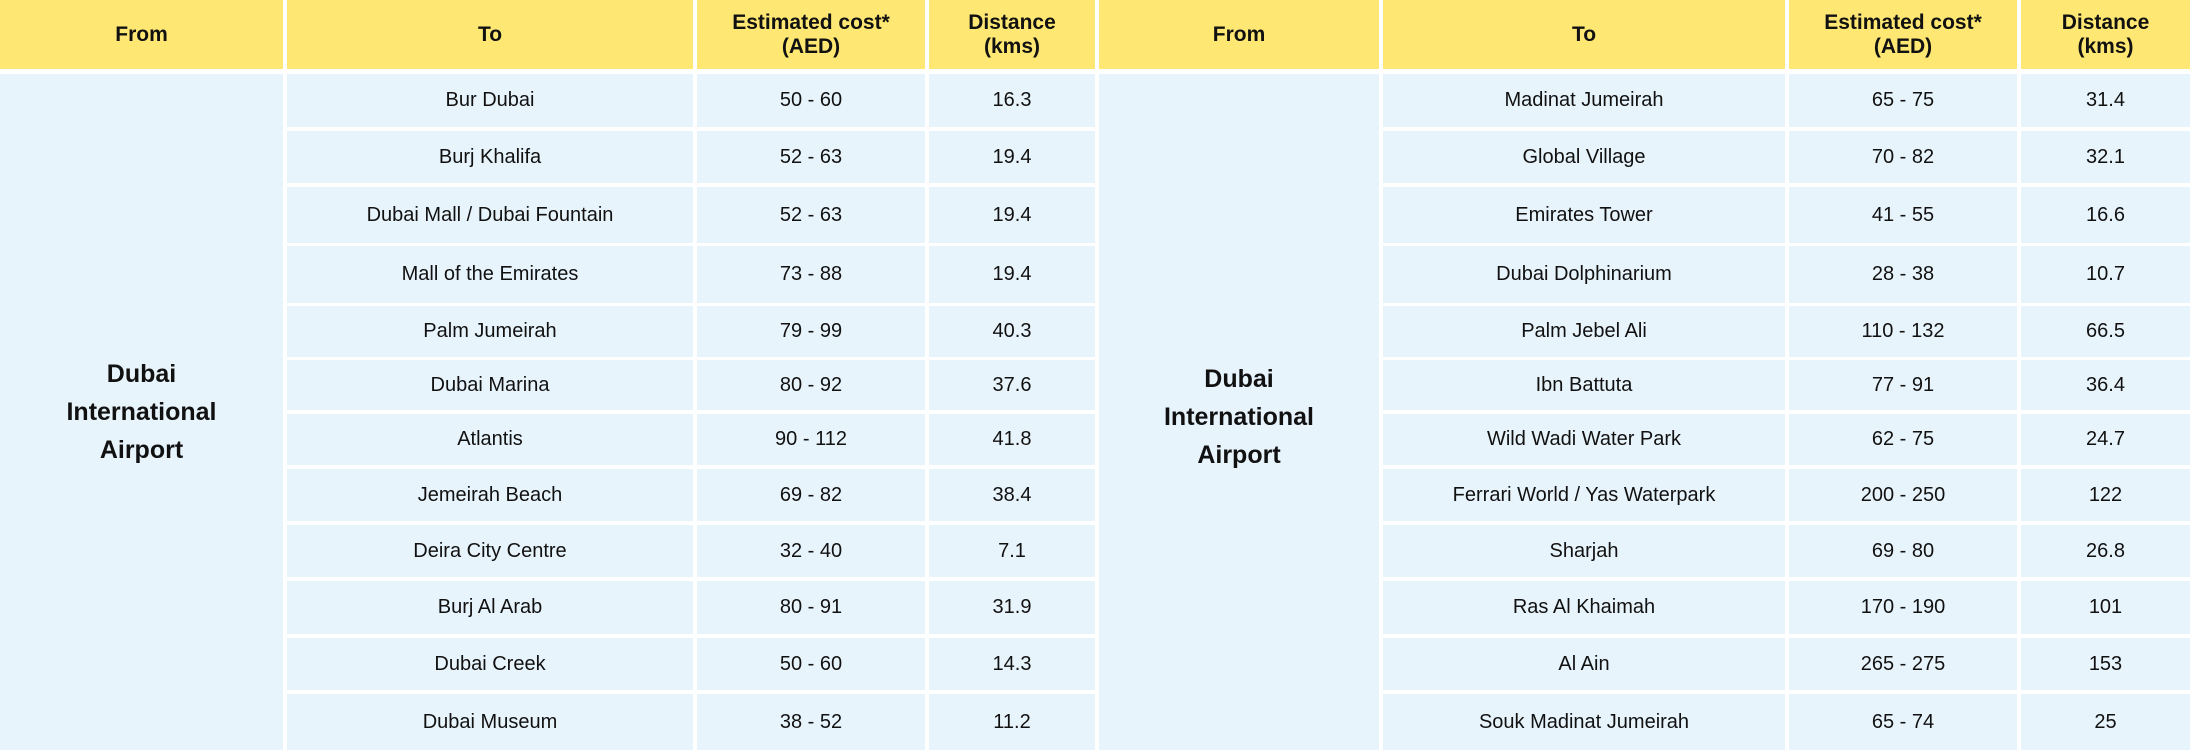 This screenshot has height=750, width=2190. Describe the element at coordinates (811, 274) in the screenshot. I see `table-cell-cost: 73 - 88` at that location.